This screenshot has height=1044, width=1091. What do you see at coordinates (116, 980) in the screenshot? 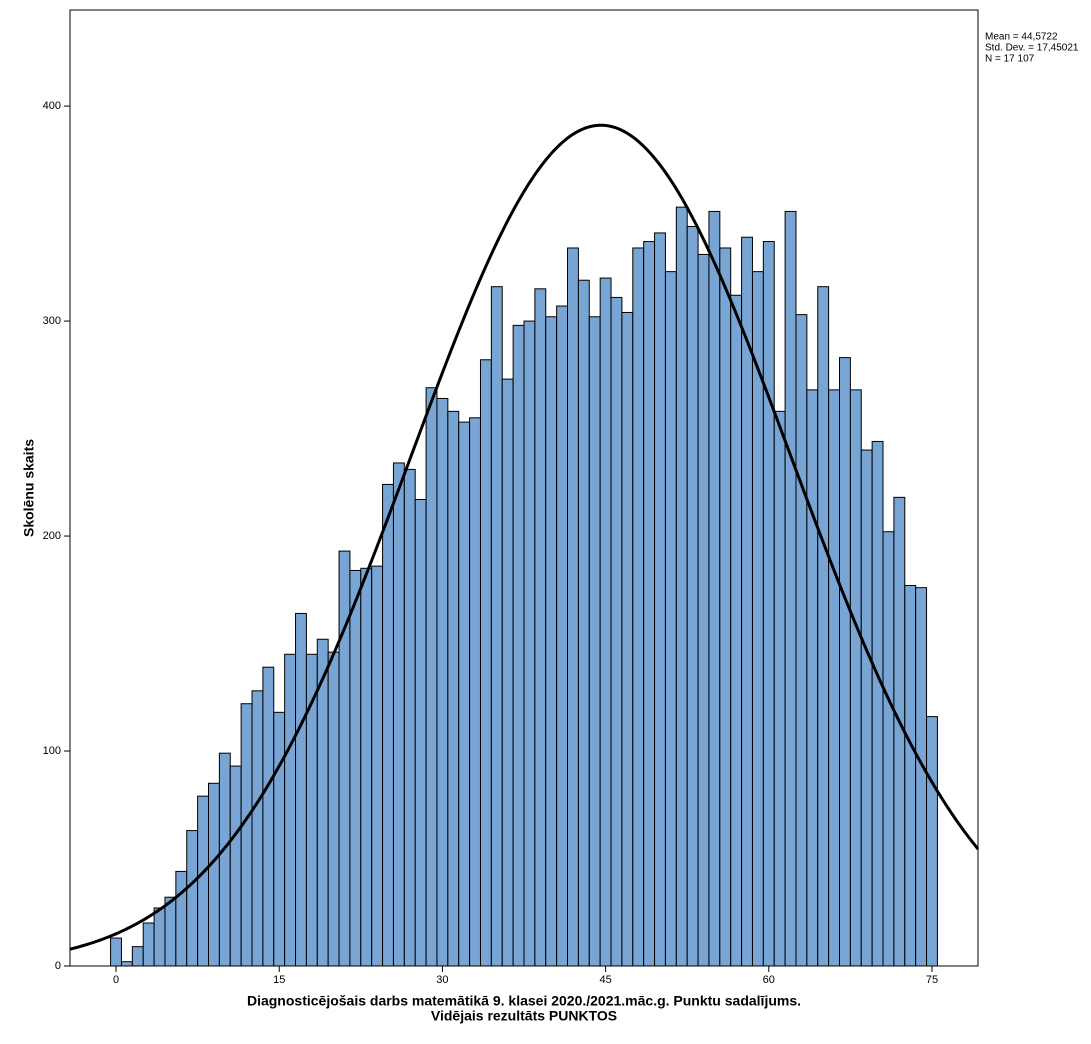
I see `x-tick-label: 0` at bounding box center [116, 980].